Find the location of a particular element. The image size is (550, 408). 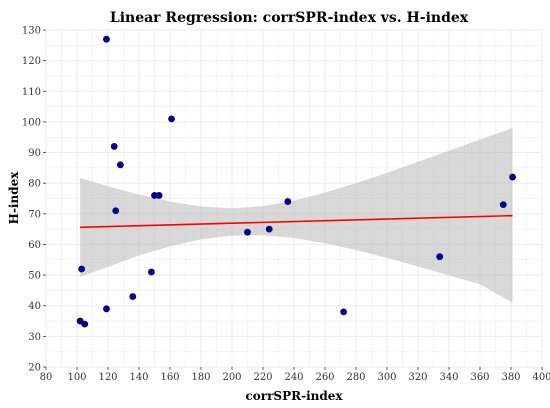

y-tick-label: 120 is located at coordinates (31, 61).